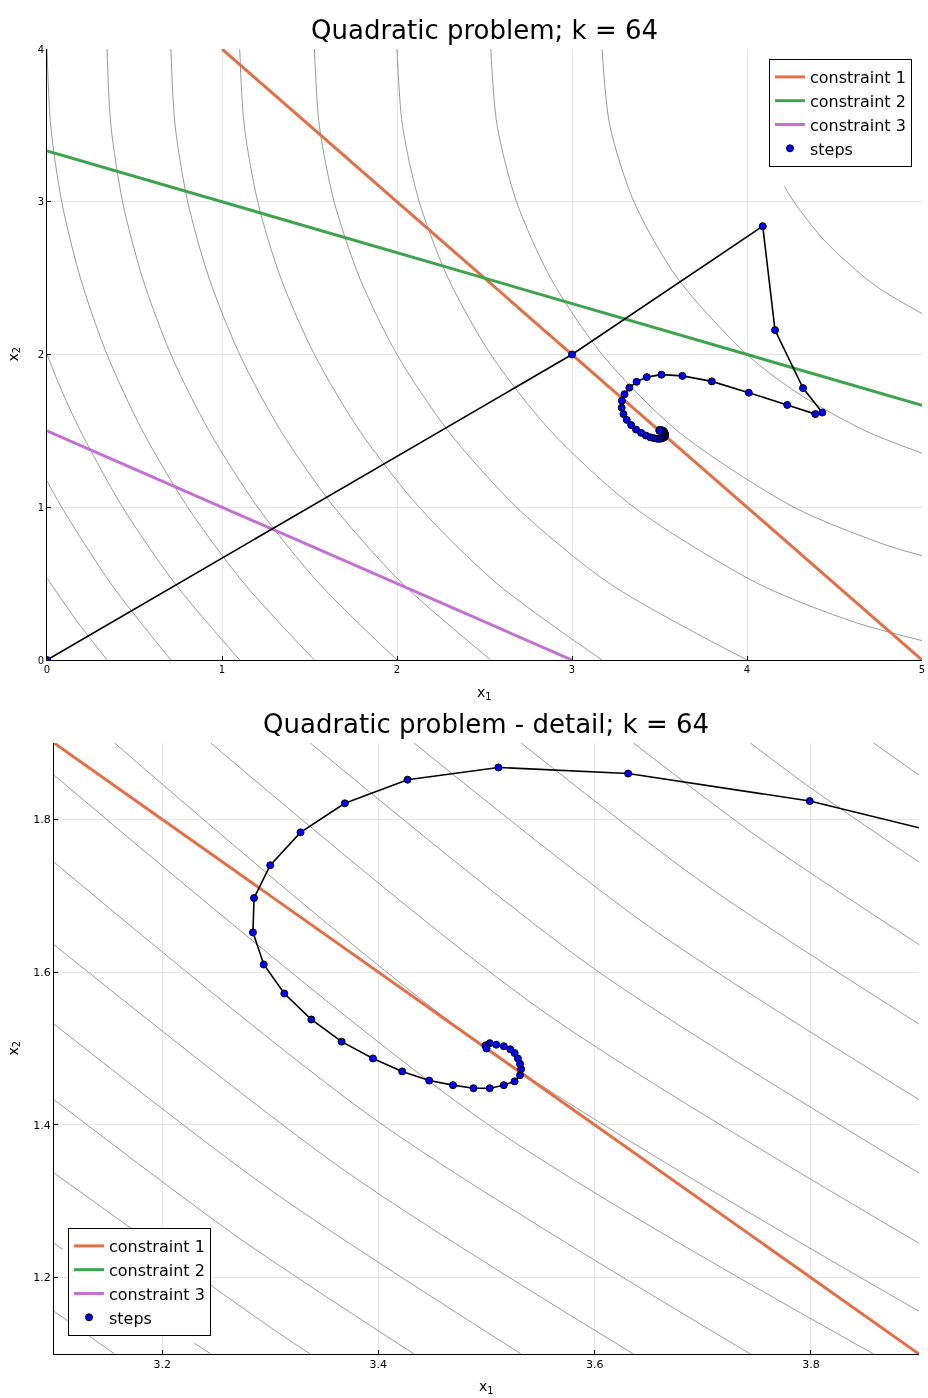 This screenshot has width=928, height=1398. I want to click on x-tick-label: 3.2, so click(162, 1365).